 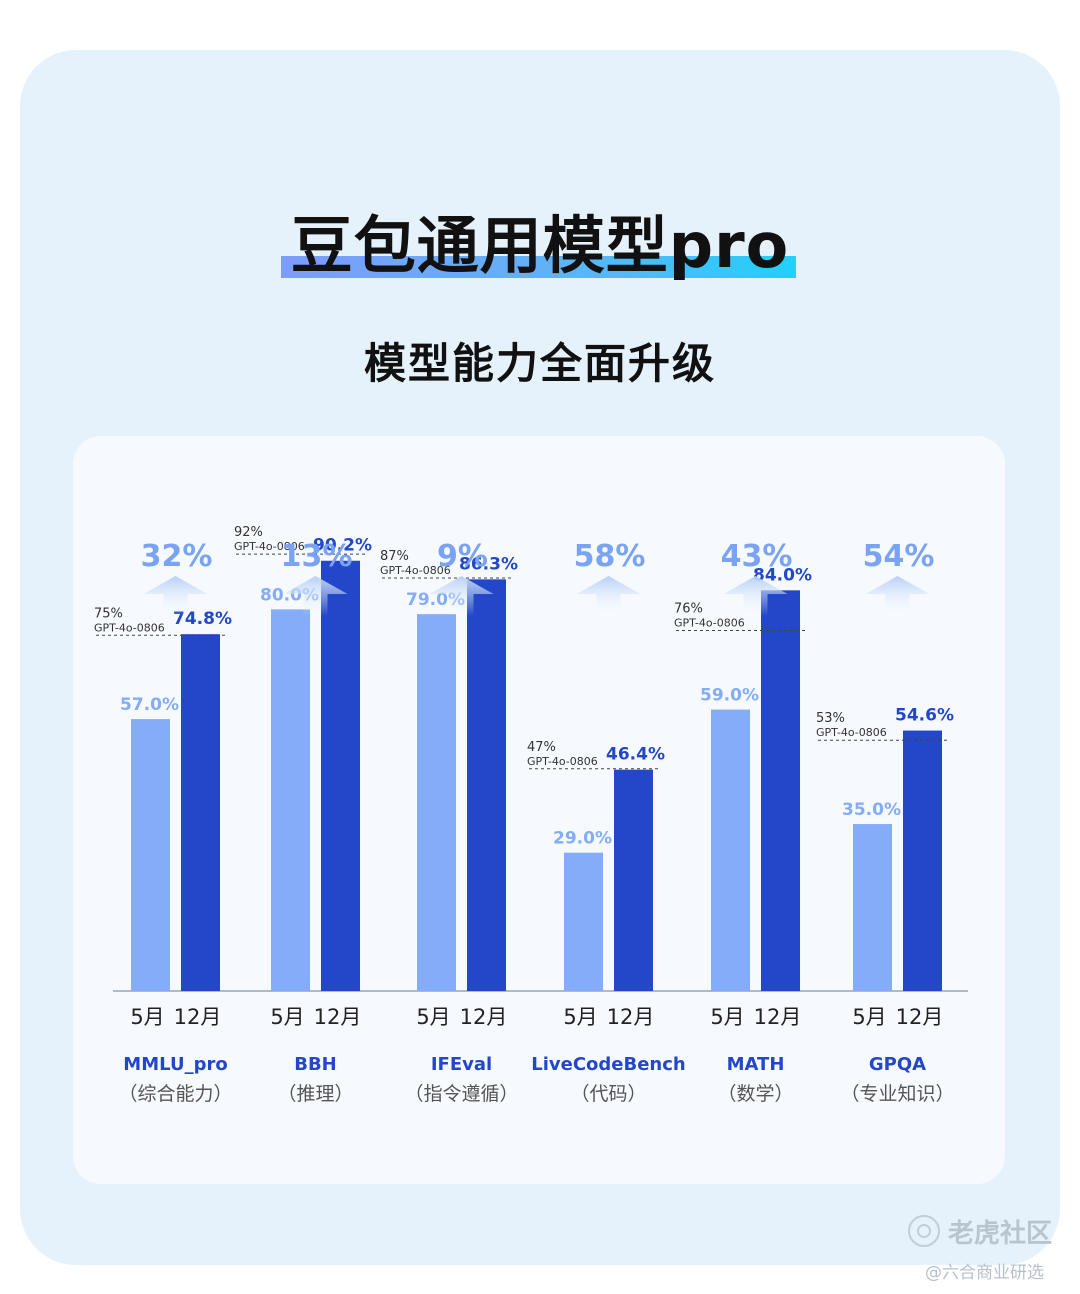 I want to click on value-label-dec: 86.3%, so click(x=488, y=564).